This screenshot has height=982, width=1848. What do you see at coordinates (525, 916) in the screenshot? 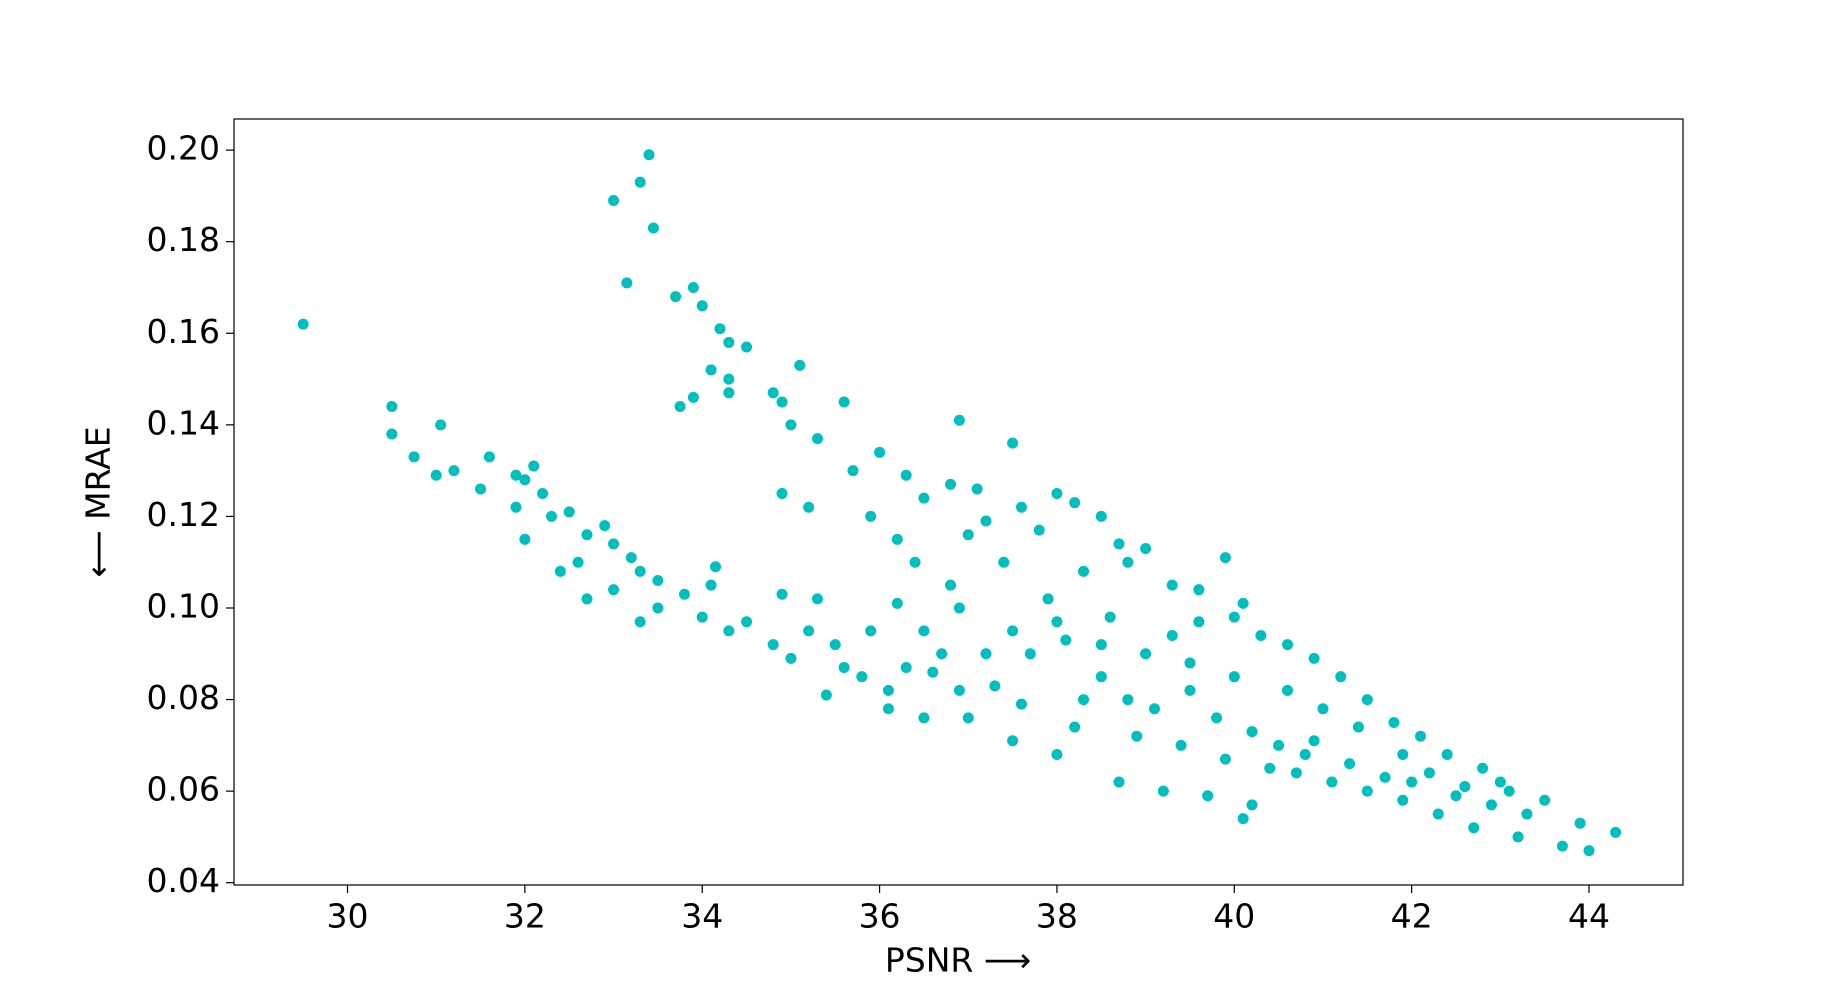
I see `x-tick-label: 32` at bounding box center [525, 916].